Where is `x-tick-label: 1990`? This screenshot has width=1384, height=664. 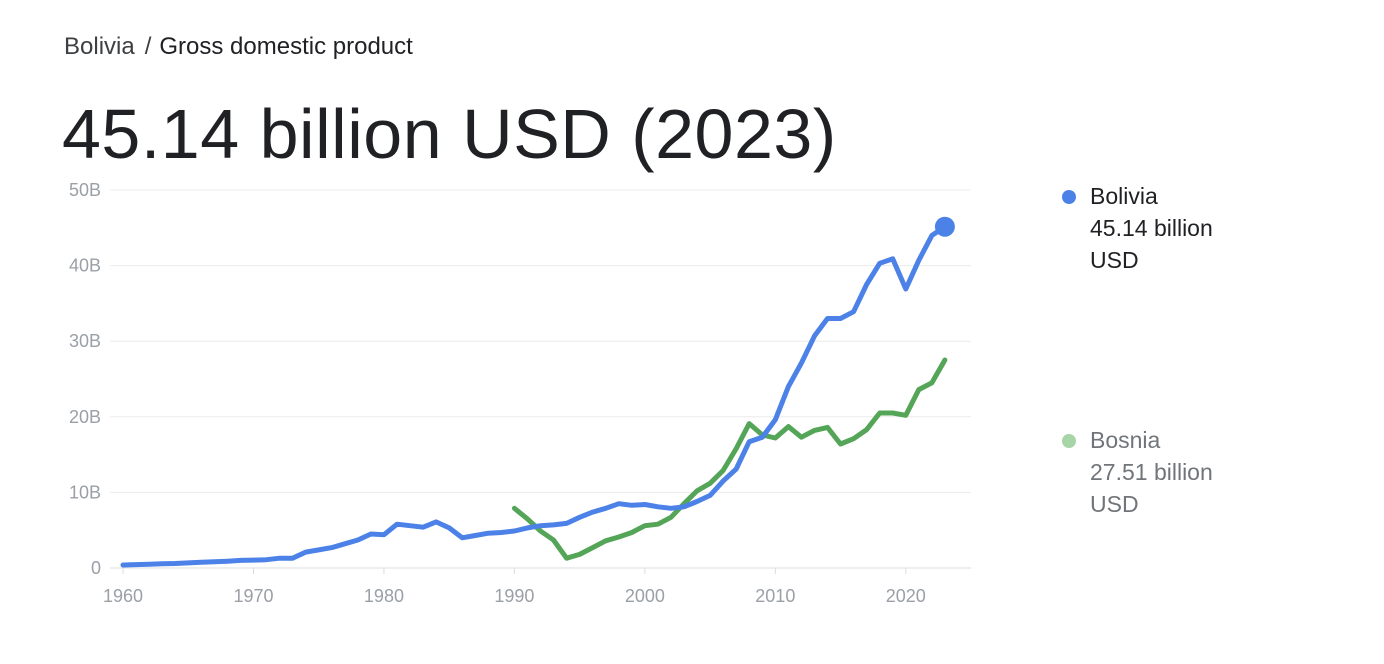 x-tick-label: 1990 is located at coordinates (514, 596).